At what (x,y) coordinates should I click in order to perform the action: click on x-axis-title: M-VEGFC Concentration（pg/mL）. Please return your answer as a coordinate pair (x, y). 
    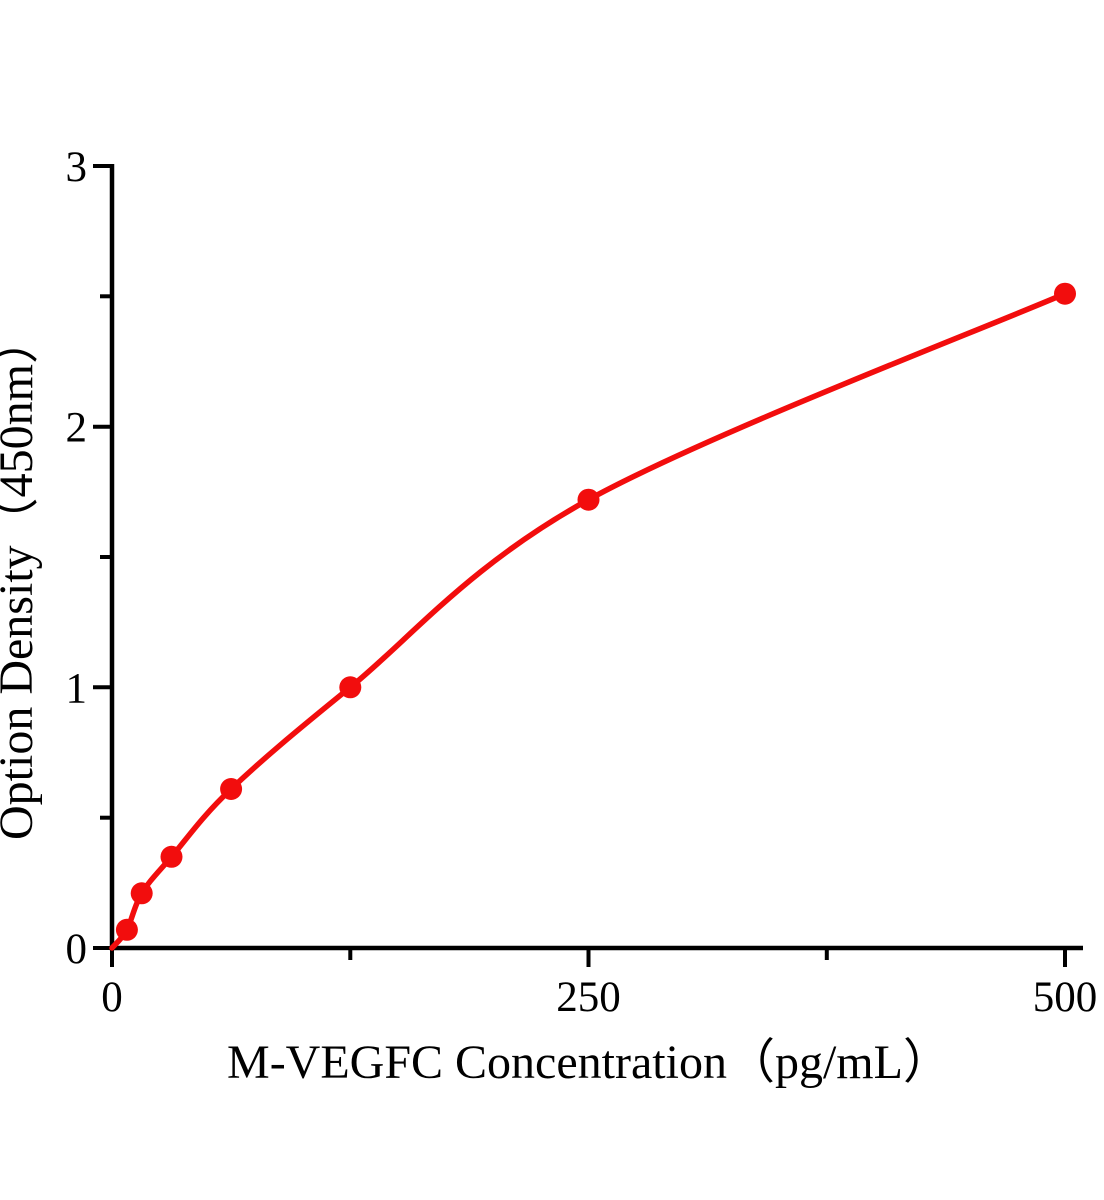
    Looking at the image, I should click on (589, 1062).